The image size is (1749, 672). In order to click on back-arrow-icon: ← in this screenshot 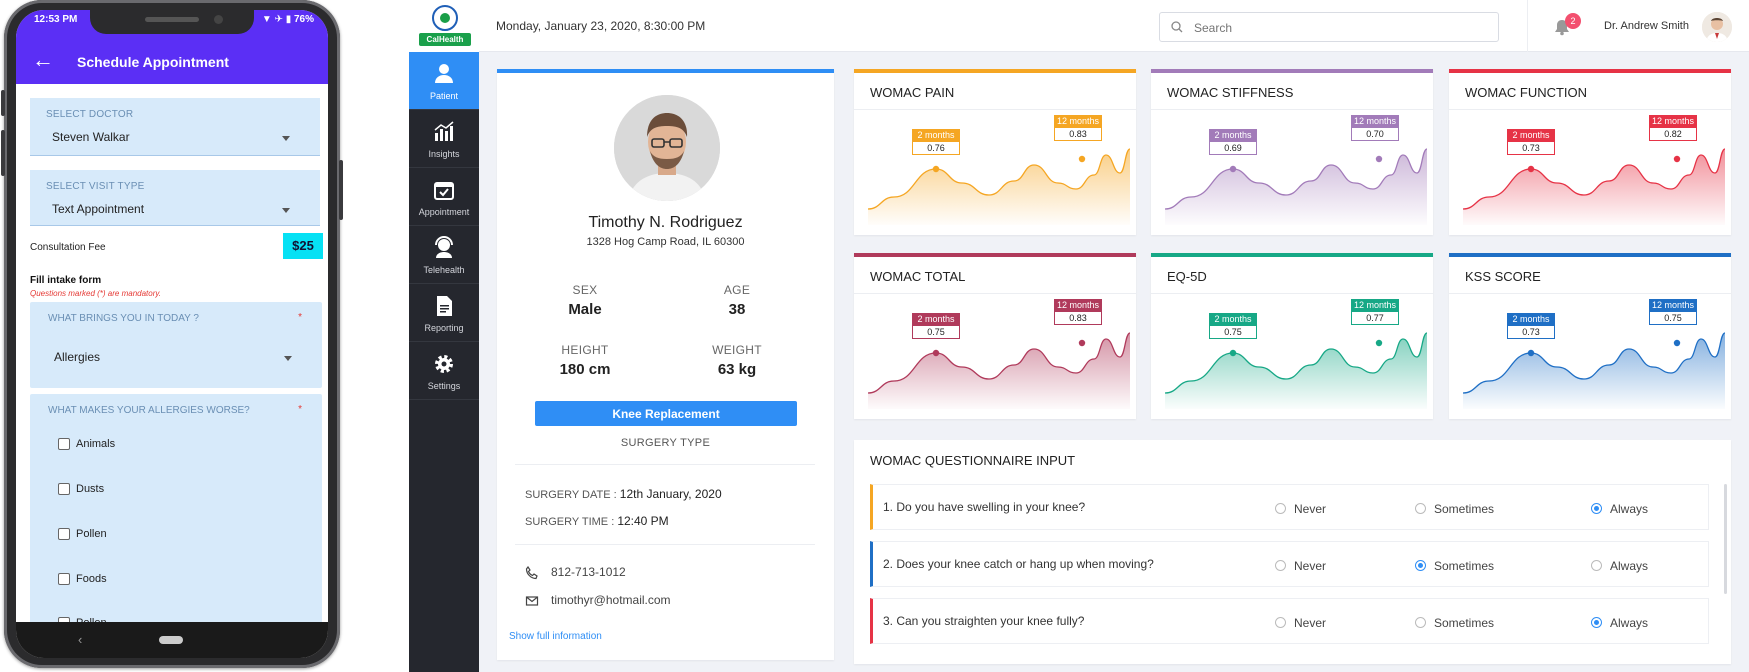, I will do `click(43, 59)`.